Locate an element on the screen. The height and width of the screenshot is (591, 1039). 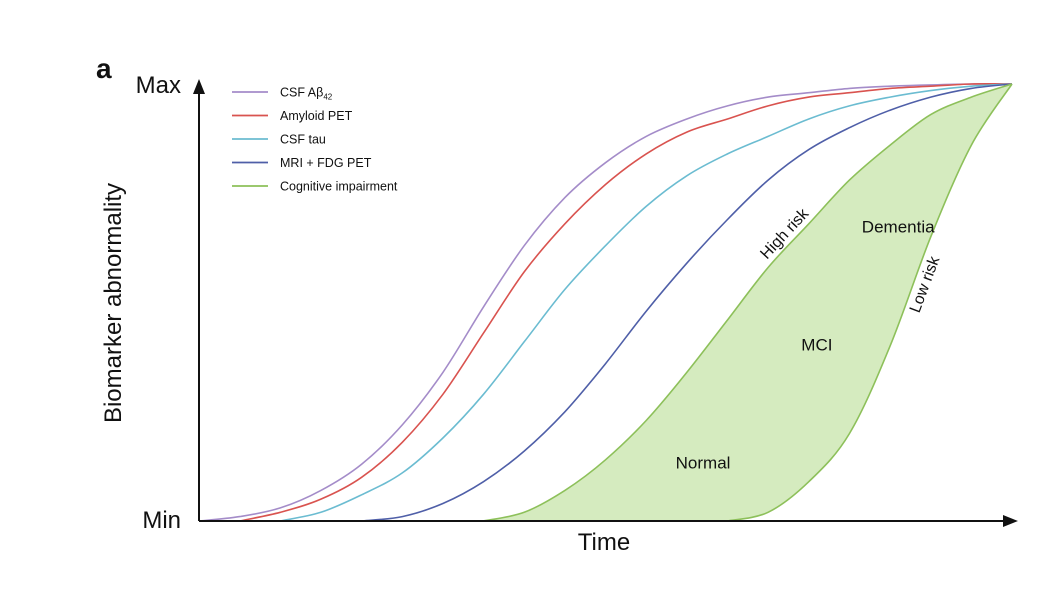
annotation-normal: Normal is located at coordinates (703, 463).